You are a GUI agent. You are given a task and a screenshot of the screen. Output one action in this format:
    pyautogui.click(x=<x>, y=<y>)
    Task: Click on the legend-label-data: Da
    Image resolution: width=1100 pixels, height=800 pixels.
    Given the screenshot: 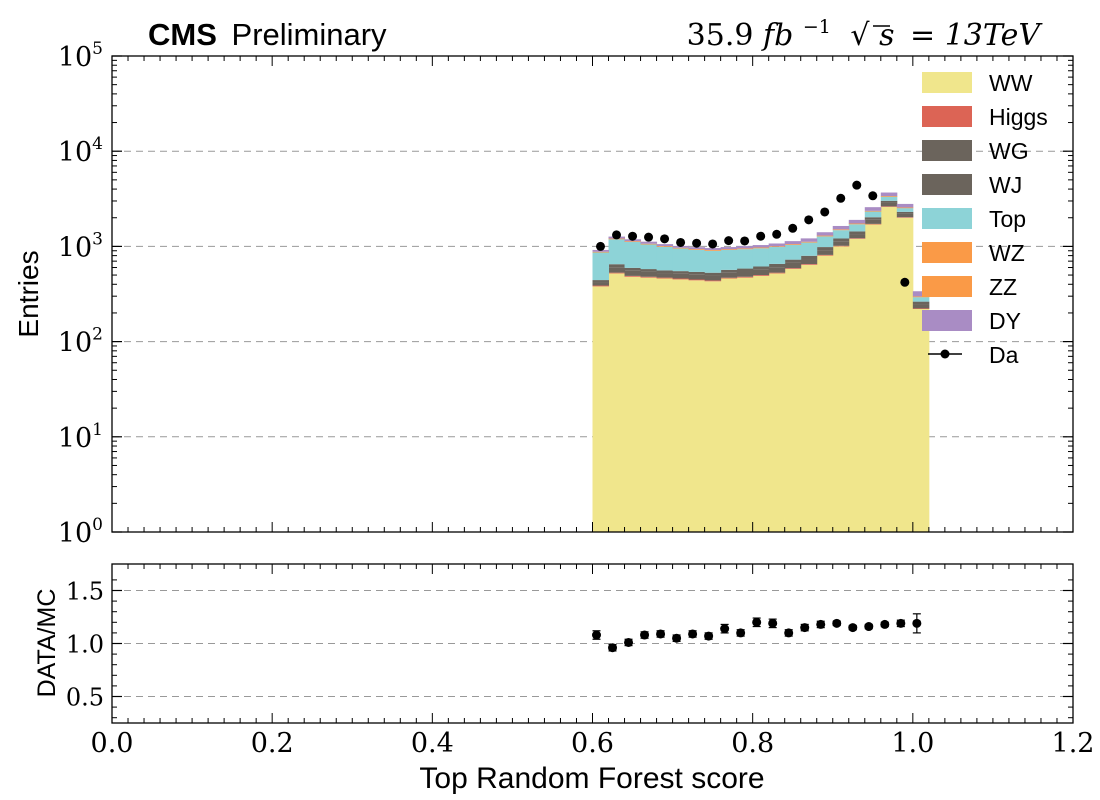 What is the action you would take?
    pyautogui.click(x=1004, y=355)
    